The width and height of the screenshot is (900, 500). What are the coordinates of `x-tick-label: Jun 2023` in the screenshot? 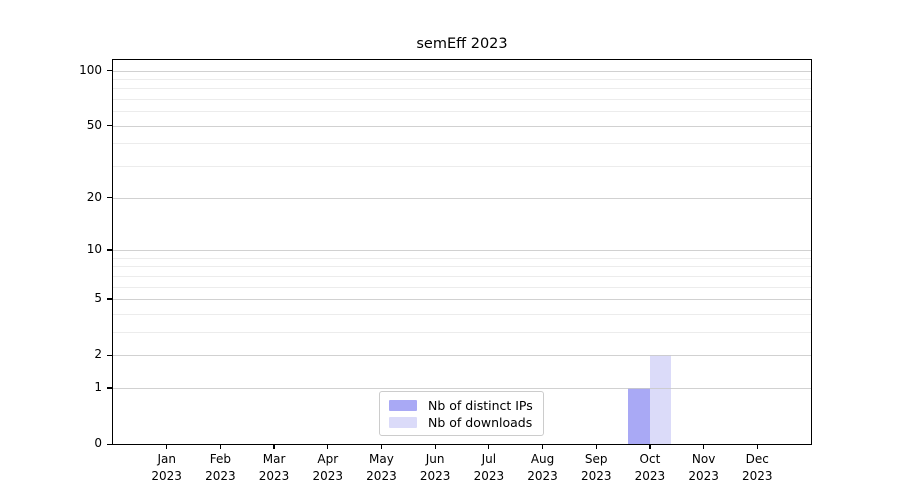 It's located at (435, 467).